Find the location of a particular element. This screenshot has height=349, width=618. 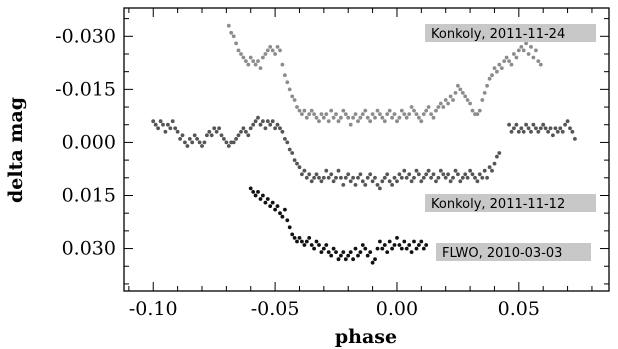

x-tick-label: -0.10 is located at coordinates (153, 309).